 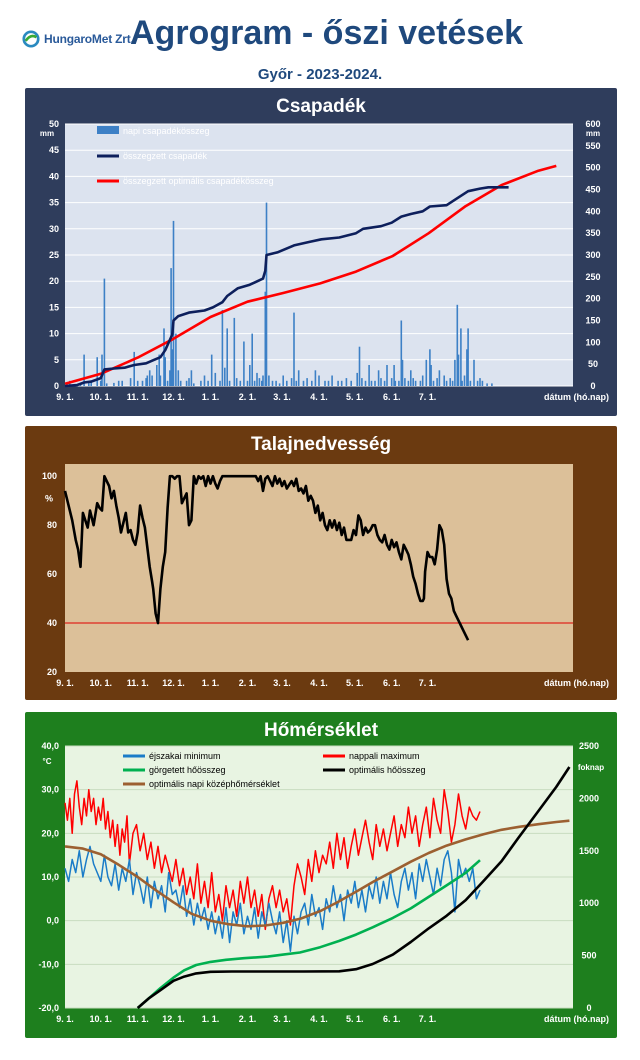 I want to click on y-tick-label: 40, so click(x=52, y=623).